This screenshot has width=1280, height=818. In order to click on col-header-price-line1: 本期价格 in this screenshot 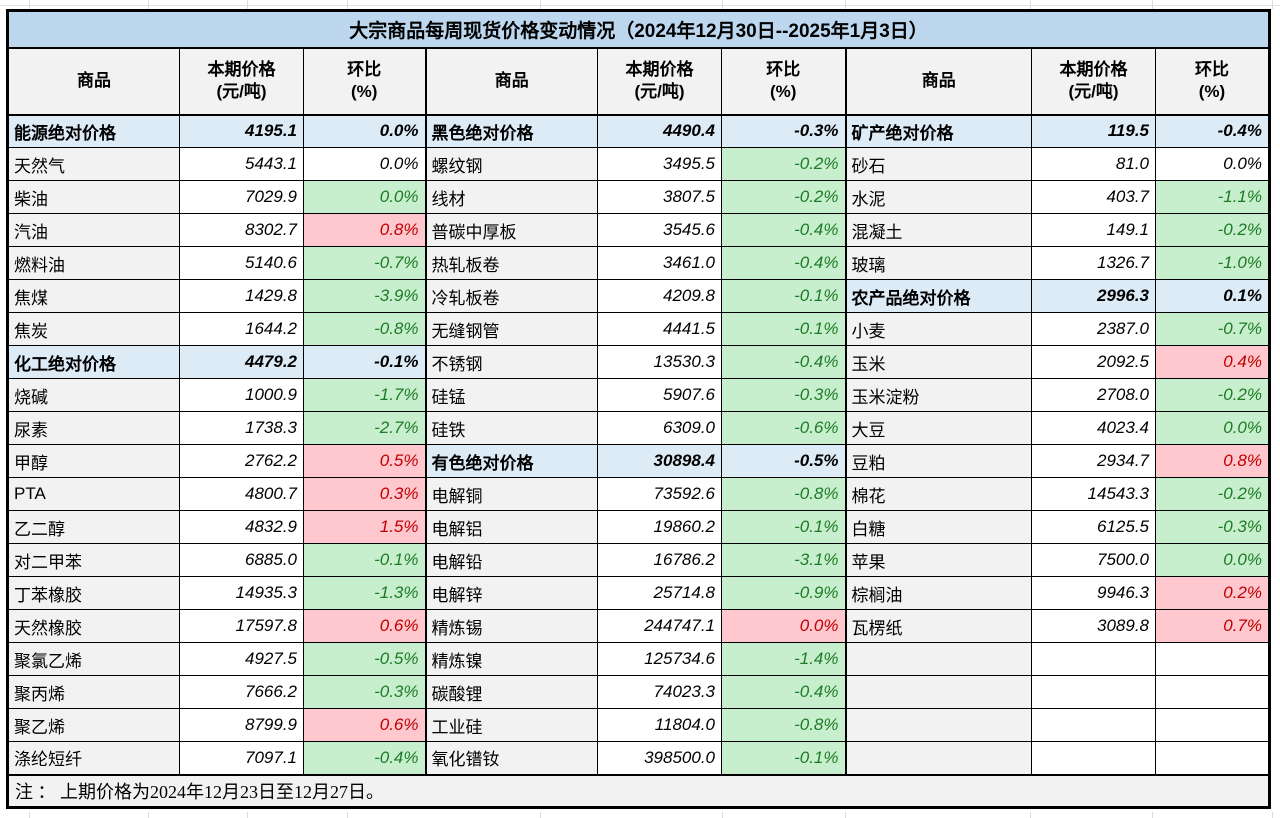, I will do `click(1093, 69)`.